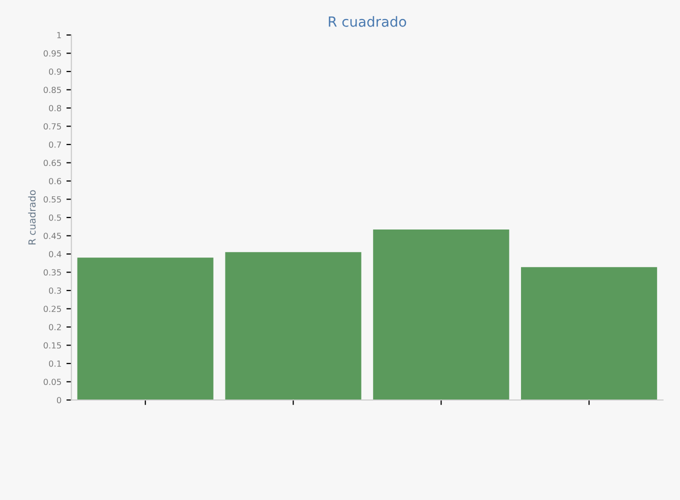 This screenshot has width=680, height=500. Describe the element at coordinates (52, 126) in the screenshot. I see `y-tick-label: 0.75` at that location.